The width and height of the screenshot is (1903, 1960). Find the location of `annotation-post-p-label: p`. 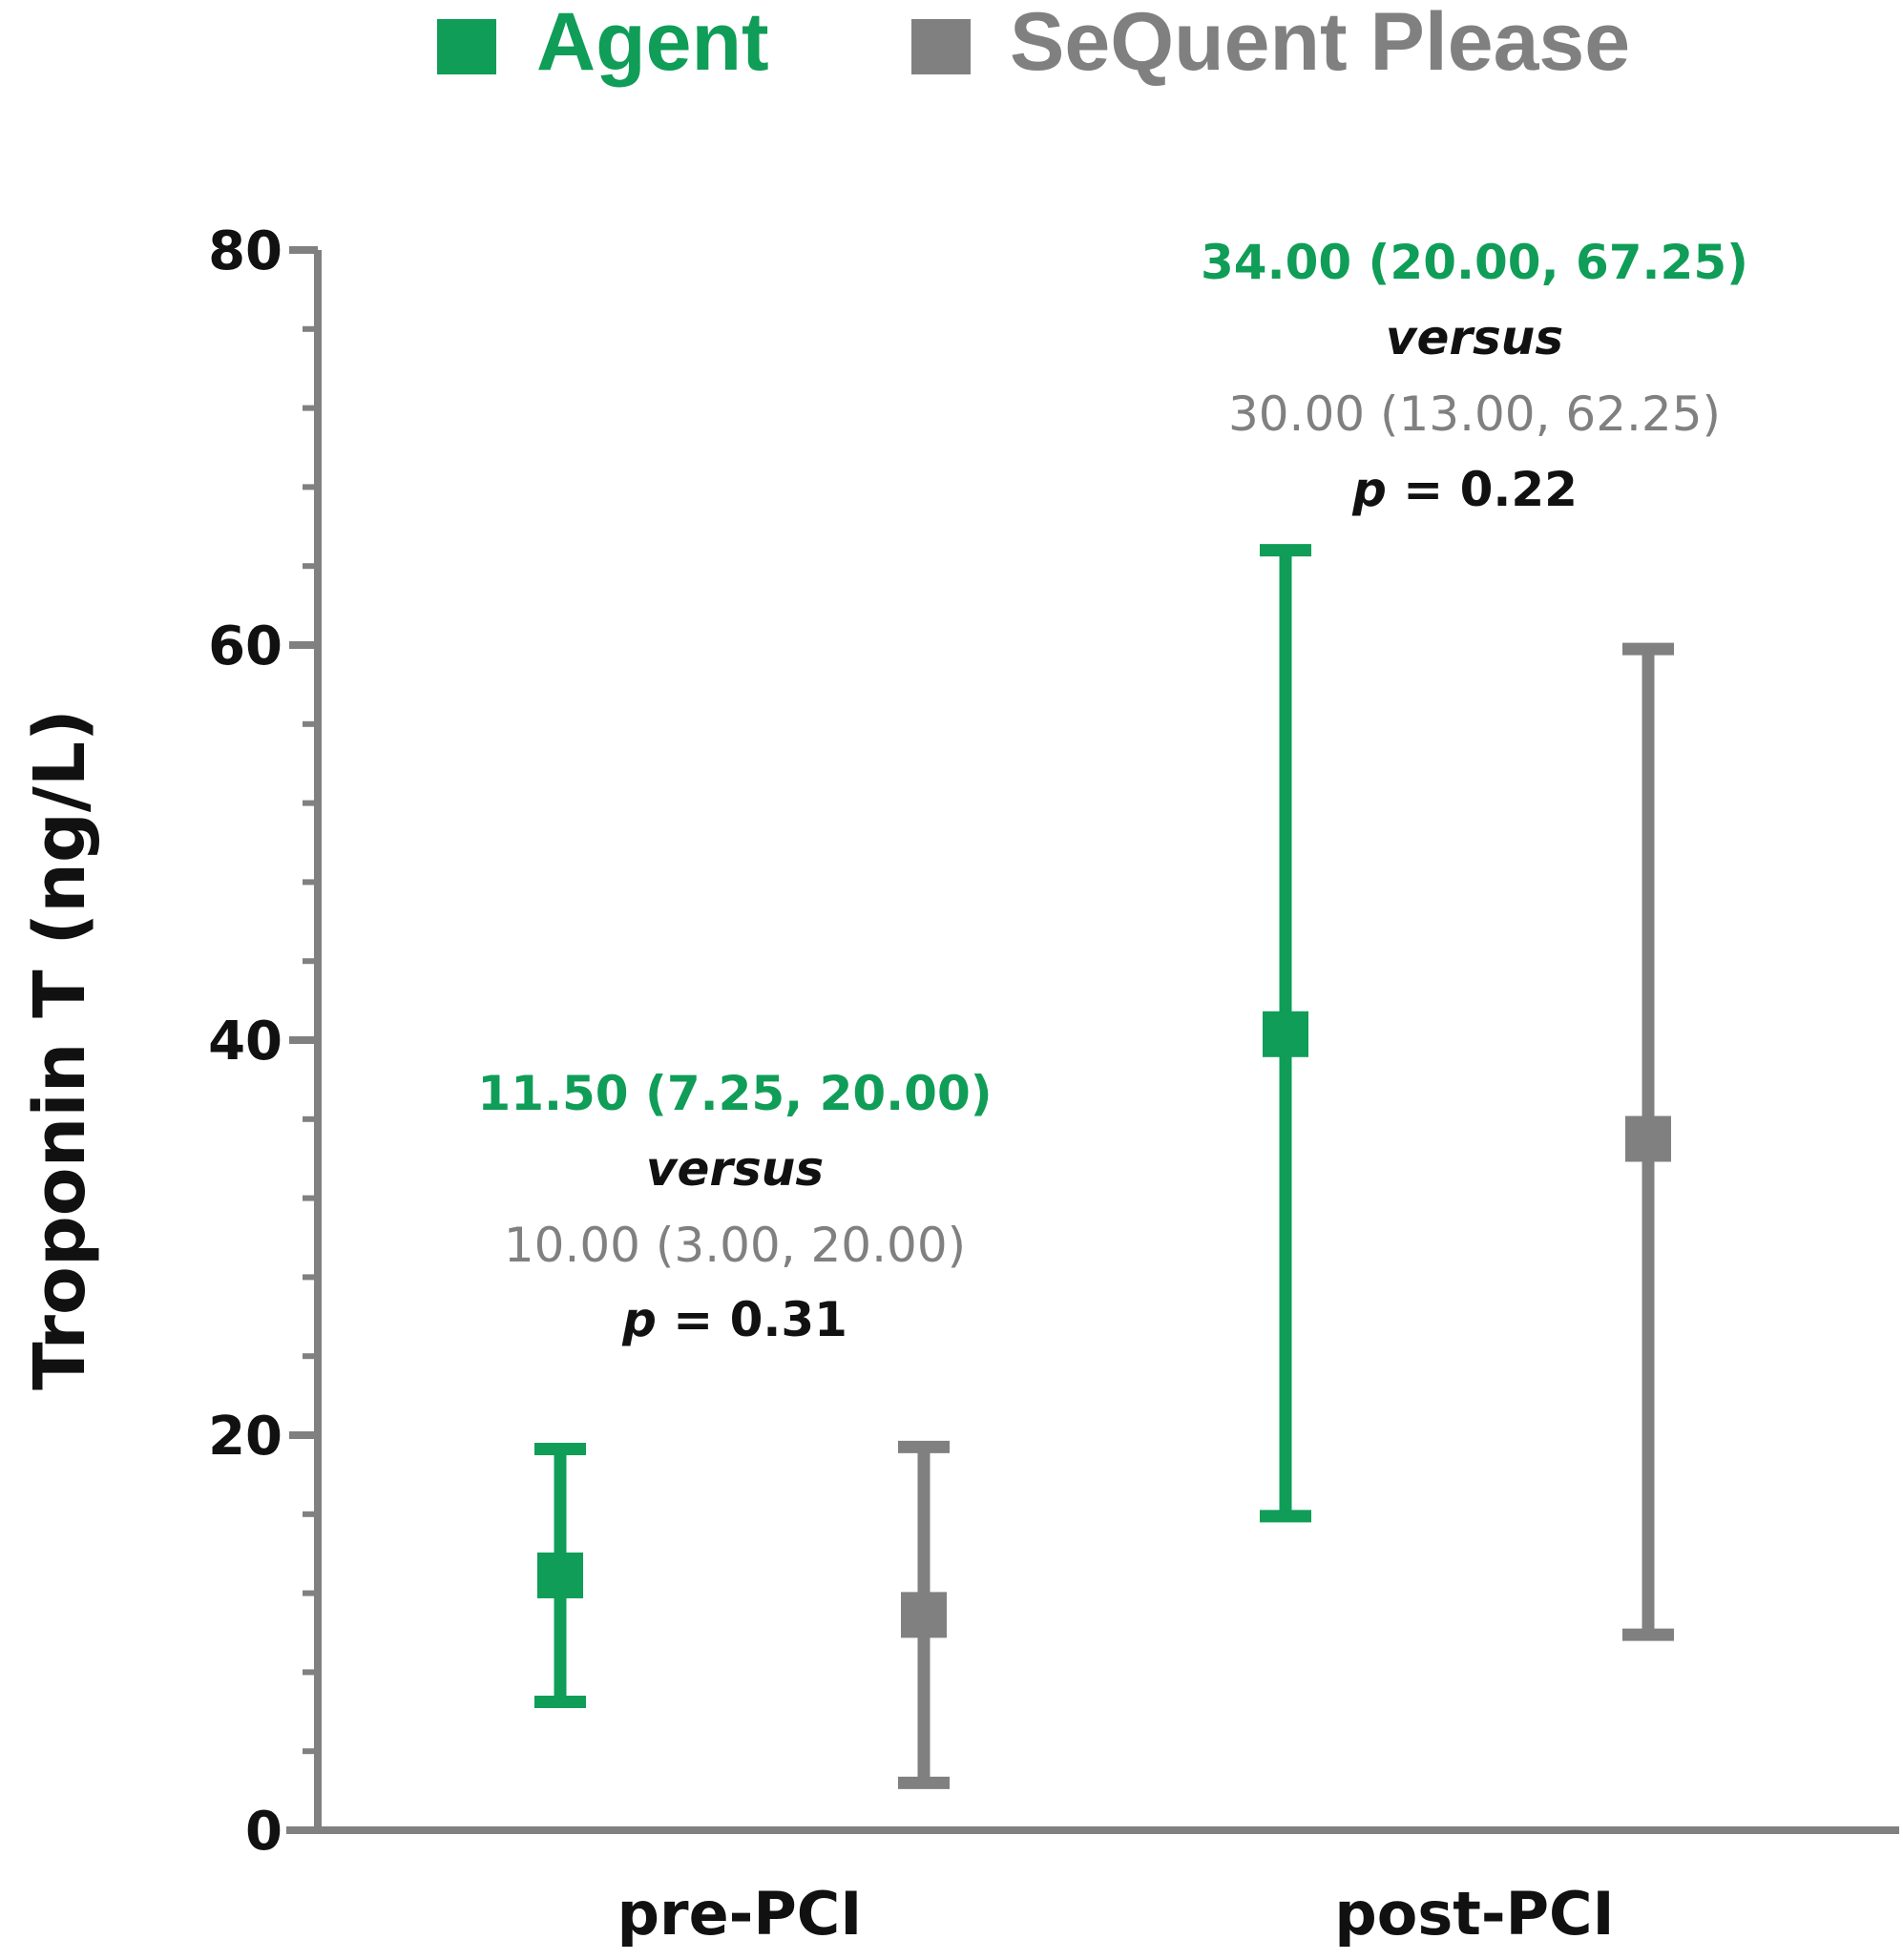

annotation-post-p-label: p is located at coordinates (1369, 490).